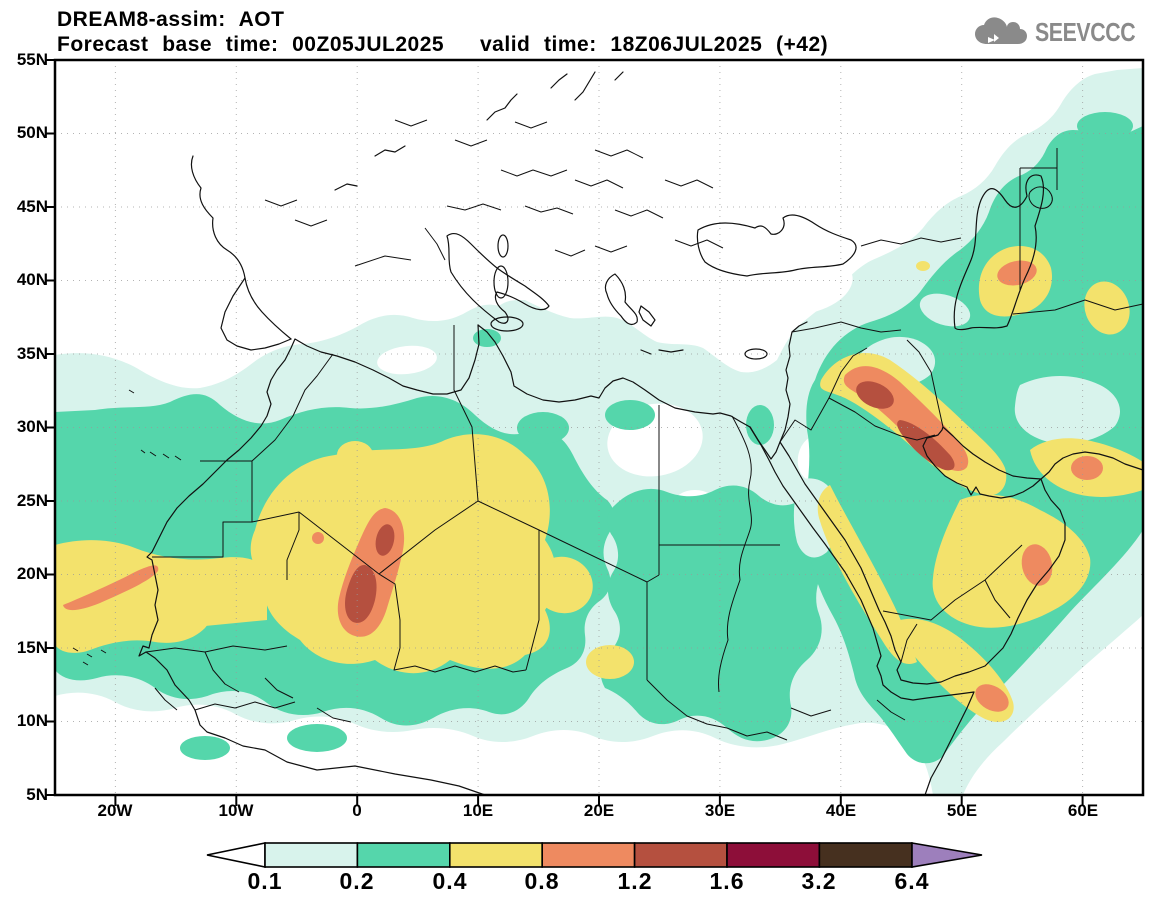 The image size is (1165, 905). I want to click on lat-tick-label: 40N, so click(32, 279).